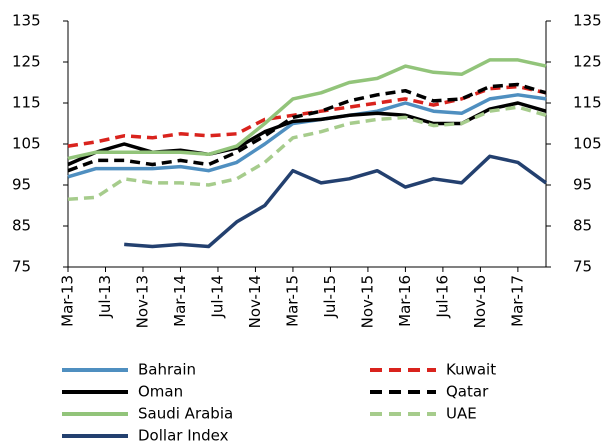  Describe the element at coordinates (587, 144) in the screenshot. I see `y2-tick-label: 105` at that location.